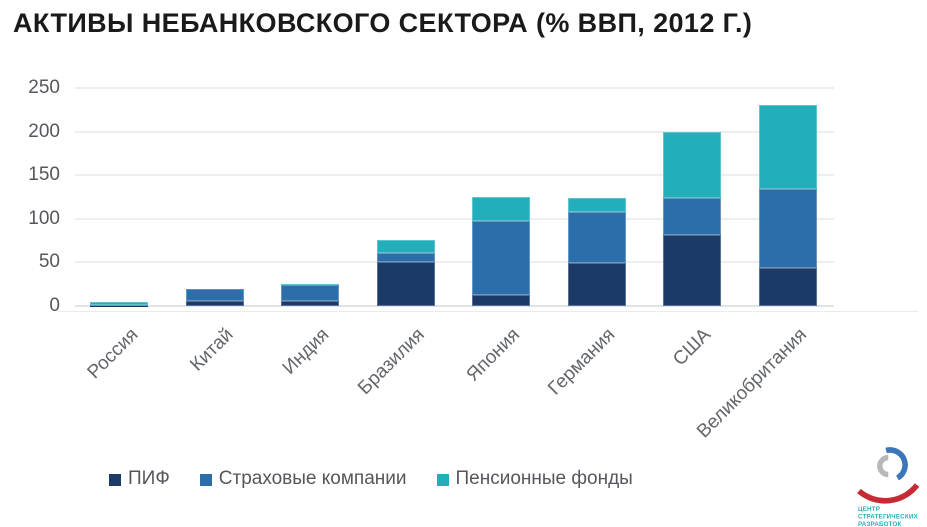  I want to click on bar-segment-Япония-Страховые компании, so click(501, 257).